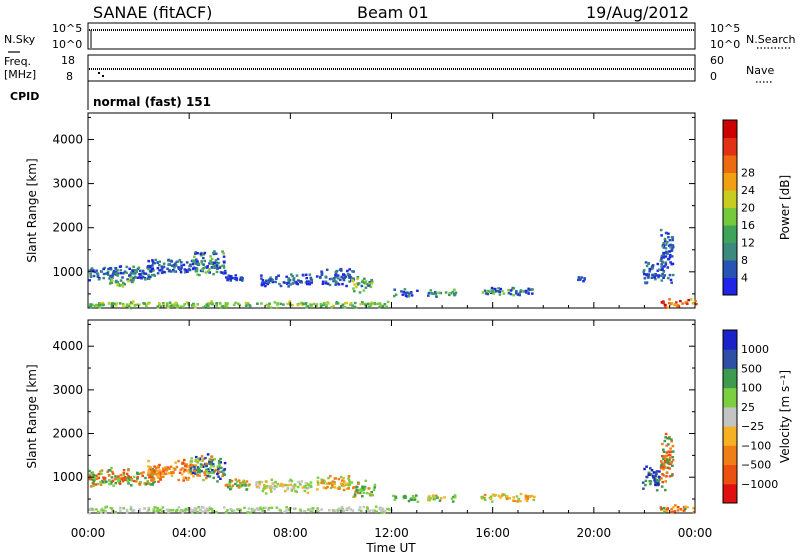 This screenshot has height=558, width=800. Describe the element at coordinates (594, 533) in the screenshot. I see `x-tick-label: 20:00` at that location.